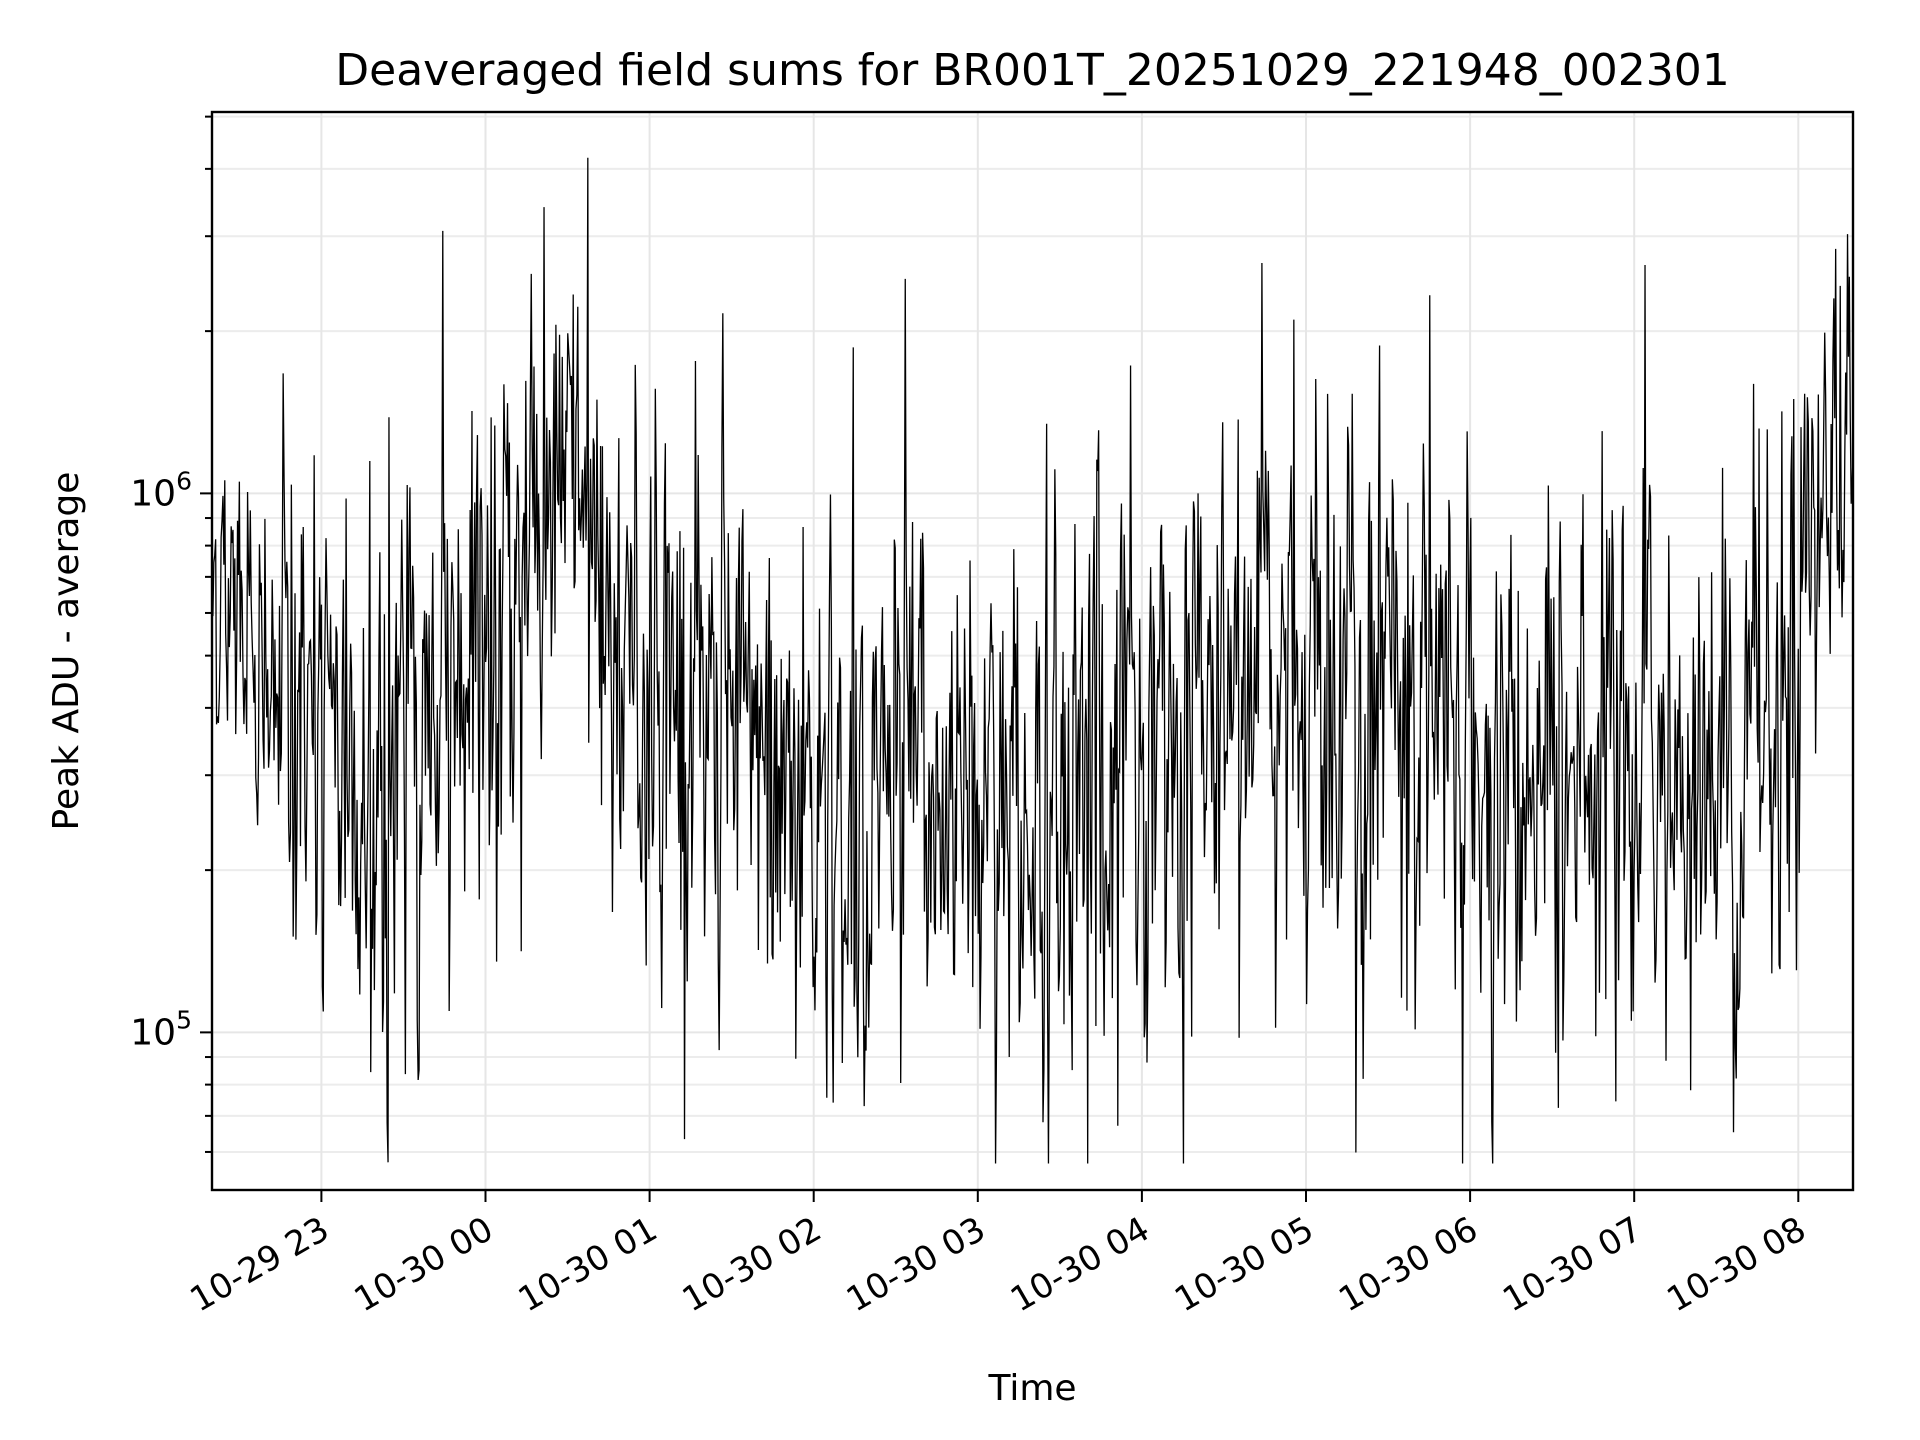  I want to click on x-tick-label: 10-30 00, so click(424, 1264).